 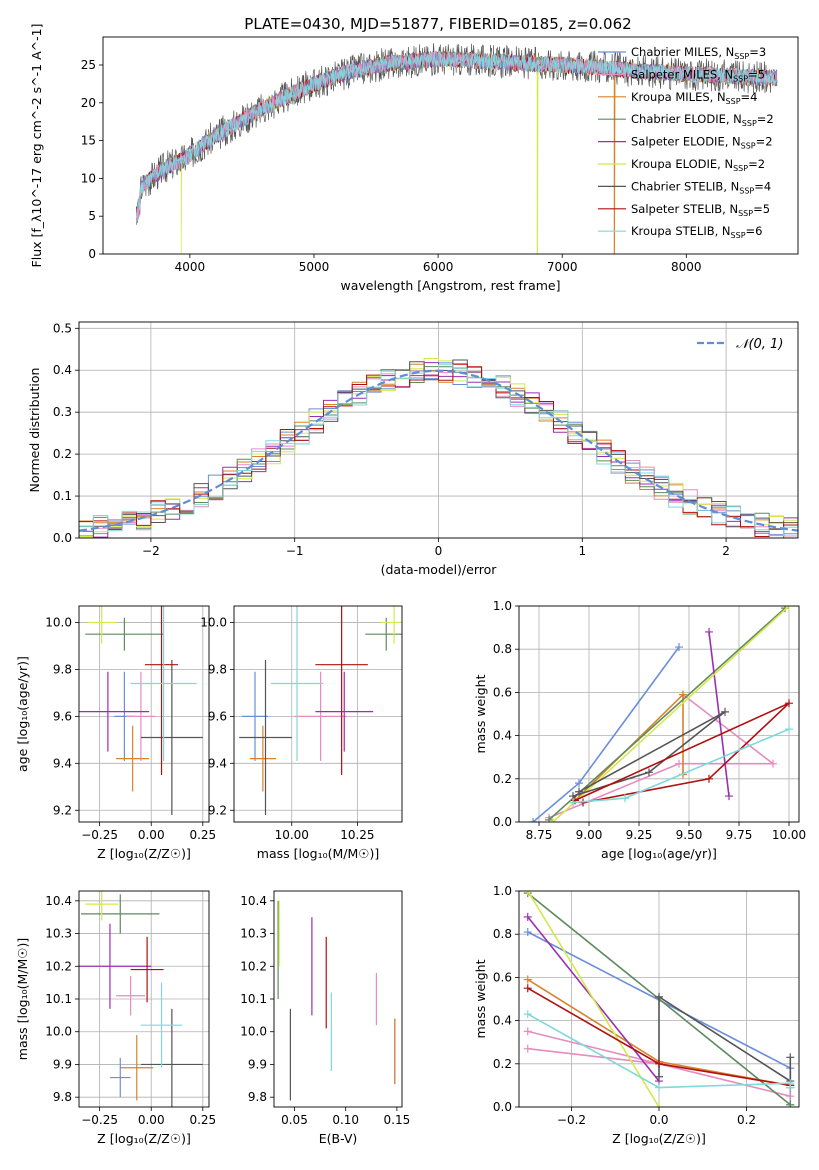 I want to click on y-tick-label: 10.2, so click(x=253, y=966).